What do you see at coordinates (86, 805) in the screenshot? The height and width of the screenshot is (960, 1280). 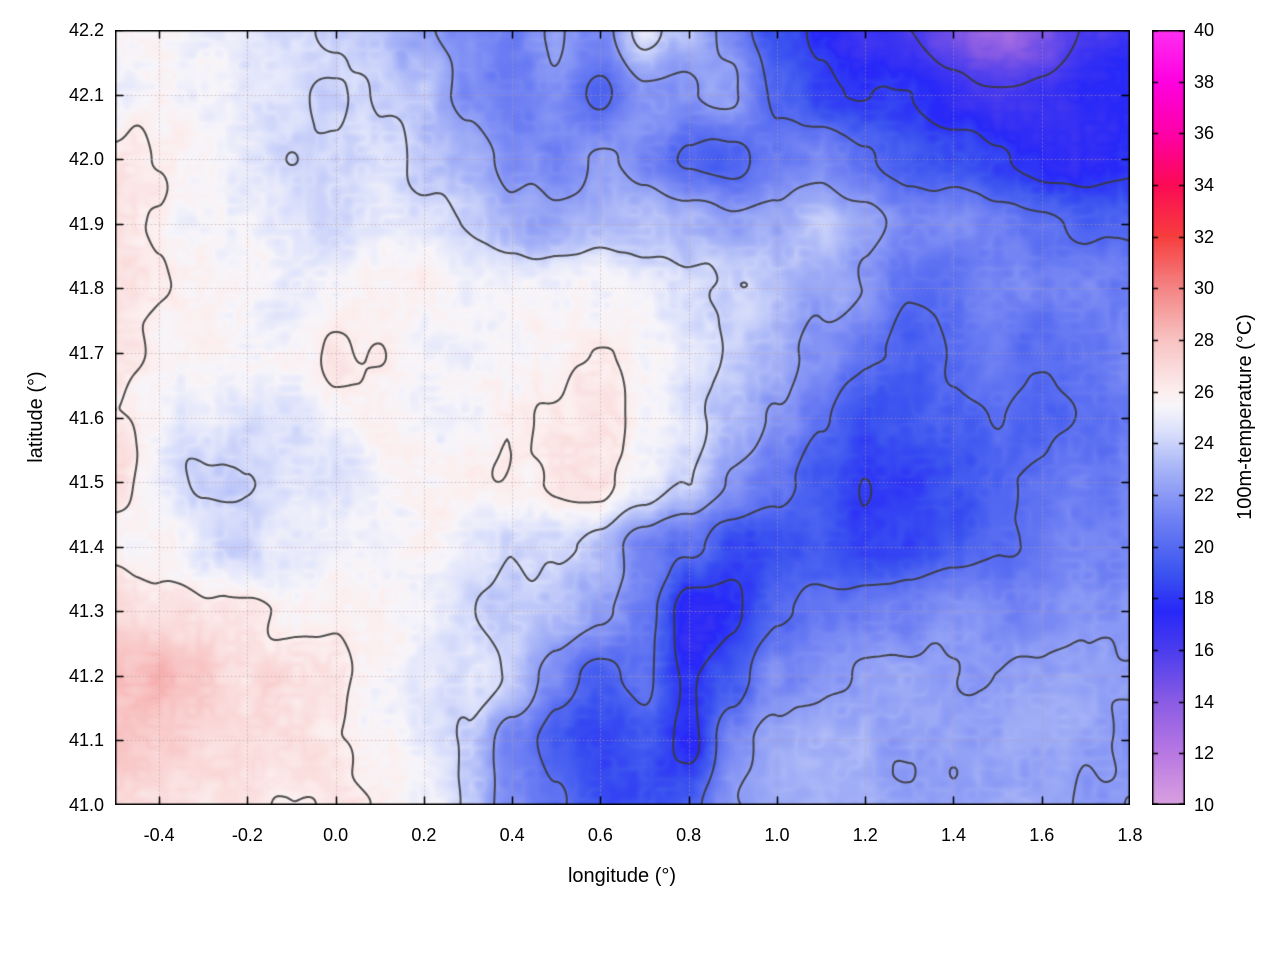 I see `y-tick-label: 41.0` at bounding box center [86, 805].